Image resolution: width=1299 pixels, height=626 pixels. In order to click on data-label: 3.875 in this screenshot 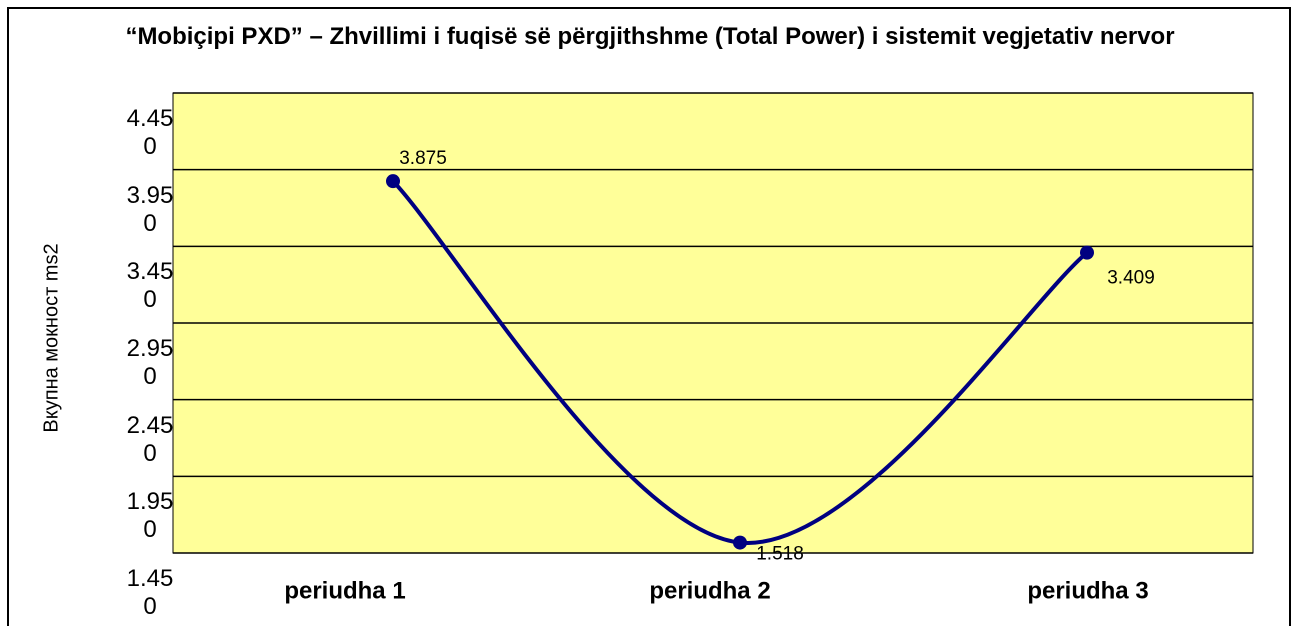, I will do `click(423, 158)`.